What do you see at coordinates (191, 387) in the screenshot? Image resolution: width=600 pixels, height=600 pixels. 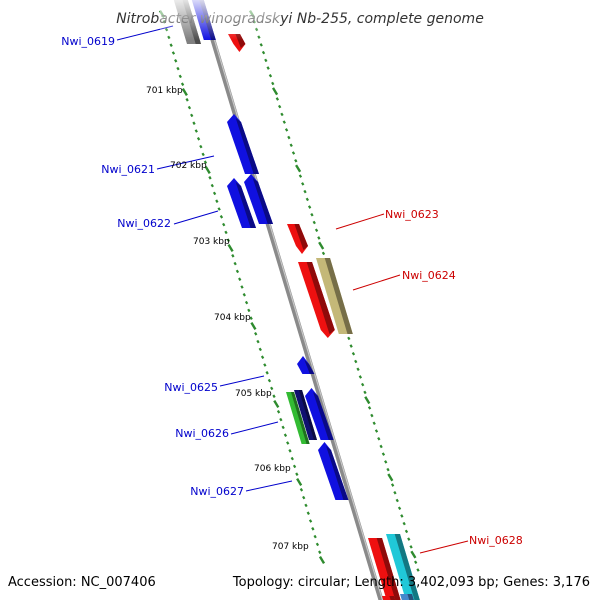 I see `gene-label: Nwi_0625` at bounding box center [191, 387].